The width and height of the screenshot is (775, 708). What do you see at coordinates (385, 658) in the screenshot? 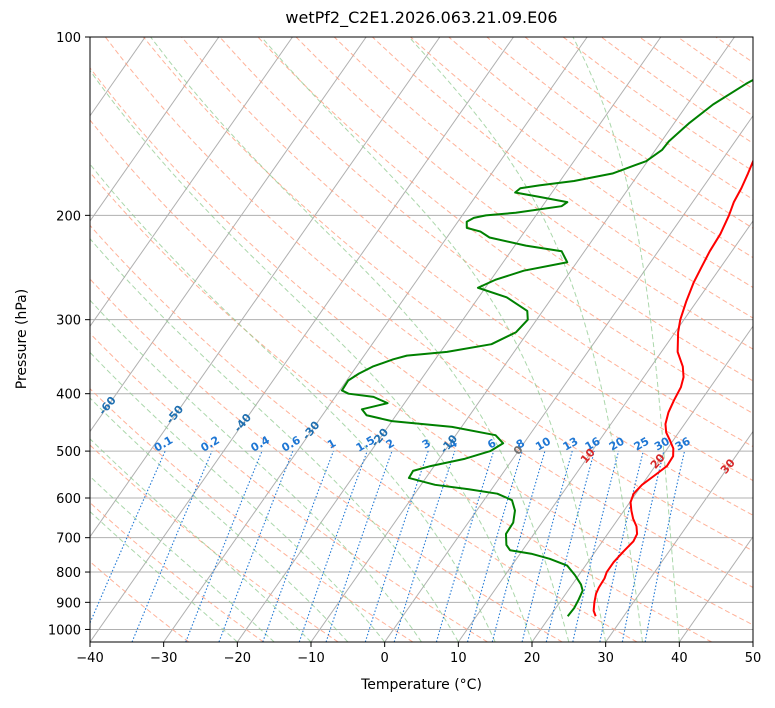
I see `x-tick-label: 0` at bounding box center [385, 658].